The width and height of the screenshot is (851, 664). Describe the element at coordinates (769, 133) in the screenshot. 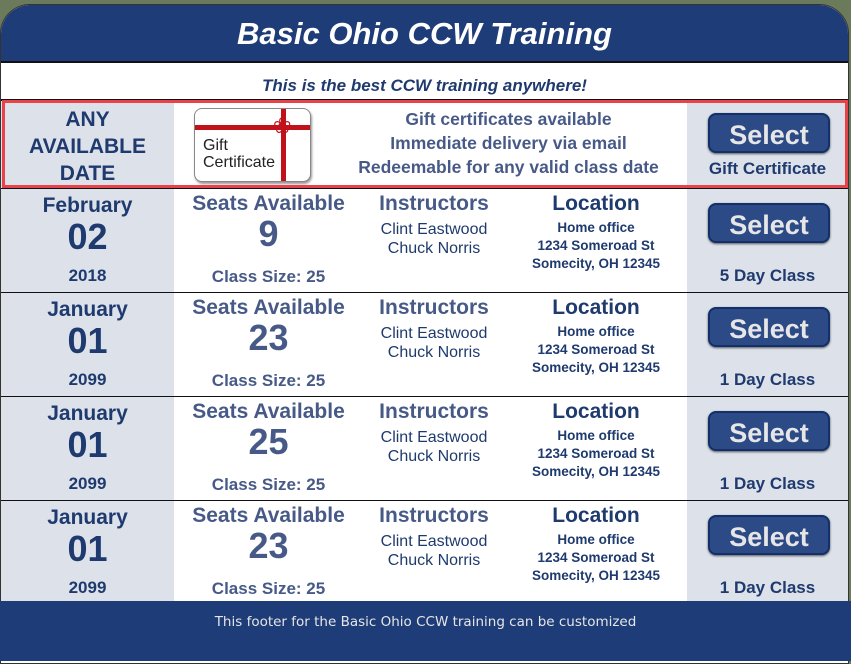

I see `select-gift-certificate-button: Select` at that location.